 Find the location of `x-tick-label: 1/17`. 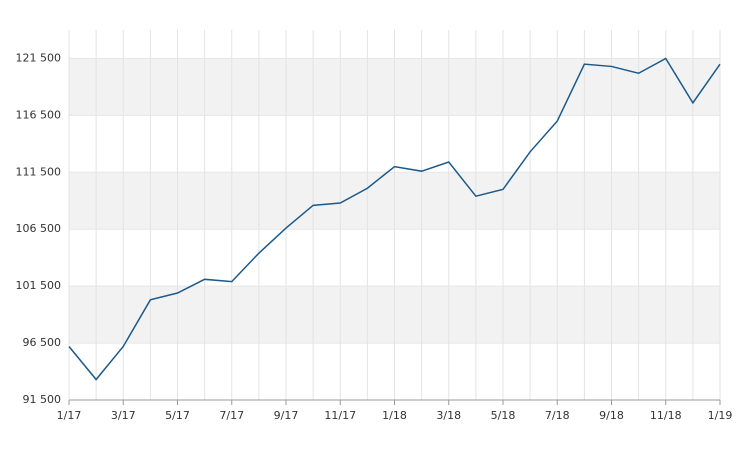

x-tick-label: 1/17 is located at coordinates (69, 415).